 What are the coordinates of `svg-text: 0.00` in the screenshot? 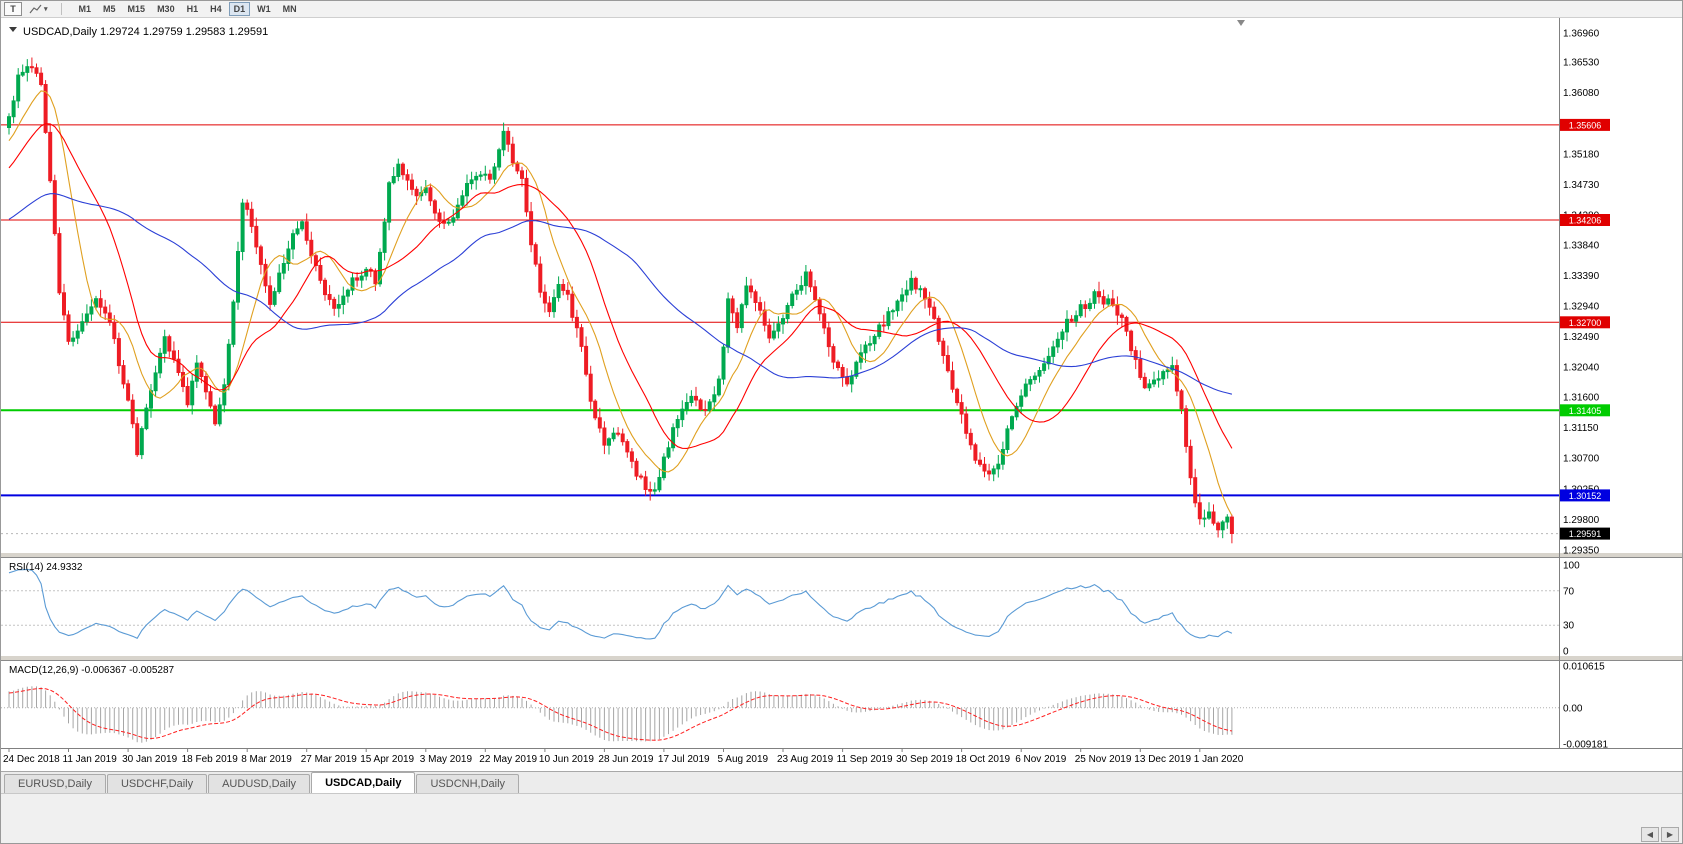 It's located at (1573, 708).